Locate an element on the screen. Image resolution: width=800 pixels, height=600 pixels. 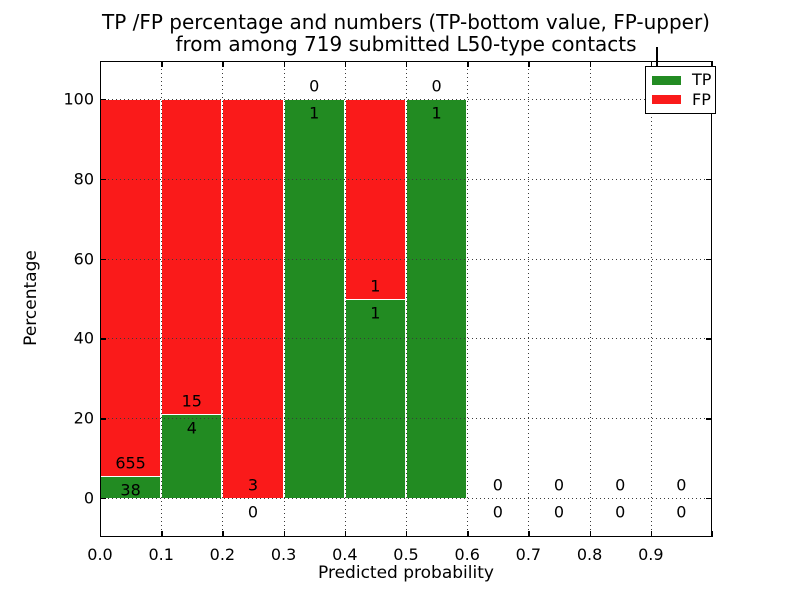
x-tick-label: 0.3 is located at coordinates (283, 554).